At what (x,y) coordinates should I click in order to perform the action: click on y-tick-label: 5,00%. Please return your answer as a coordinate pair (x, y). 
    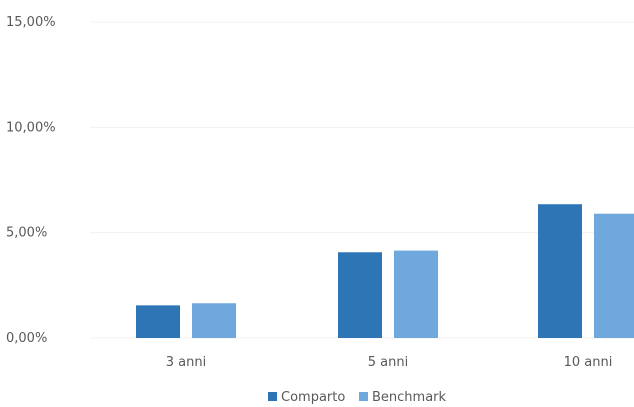
    Looking at the image, I should click on (26, 233).